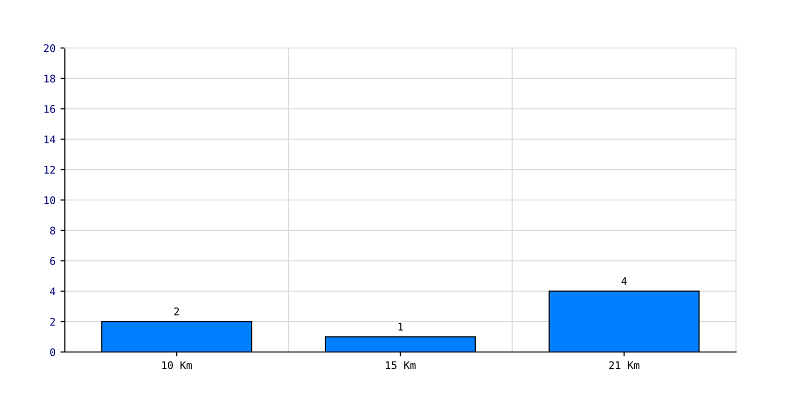 This screenshot has width=800, height=400. I want to click on y-tick-label: 2, so click(52, 322).